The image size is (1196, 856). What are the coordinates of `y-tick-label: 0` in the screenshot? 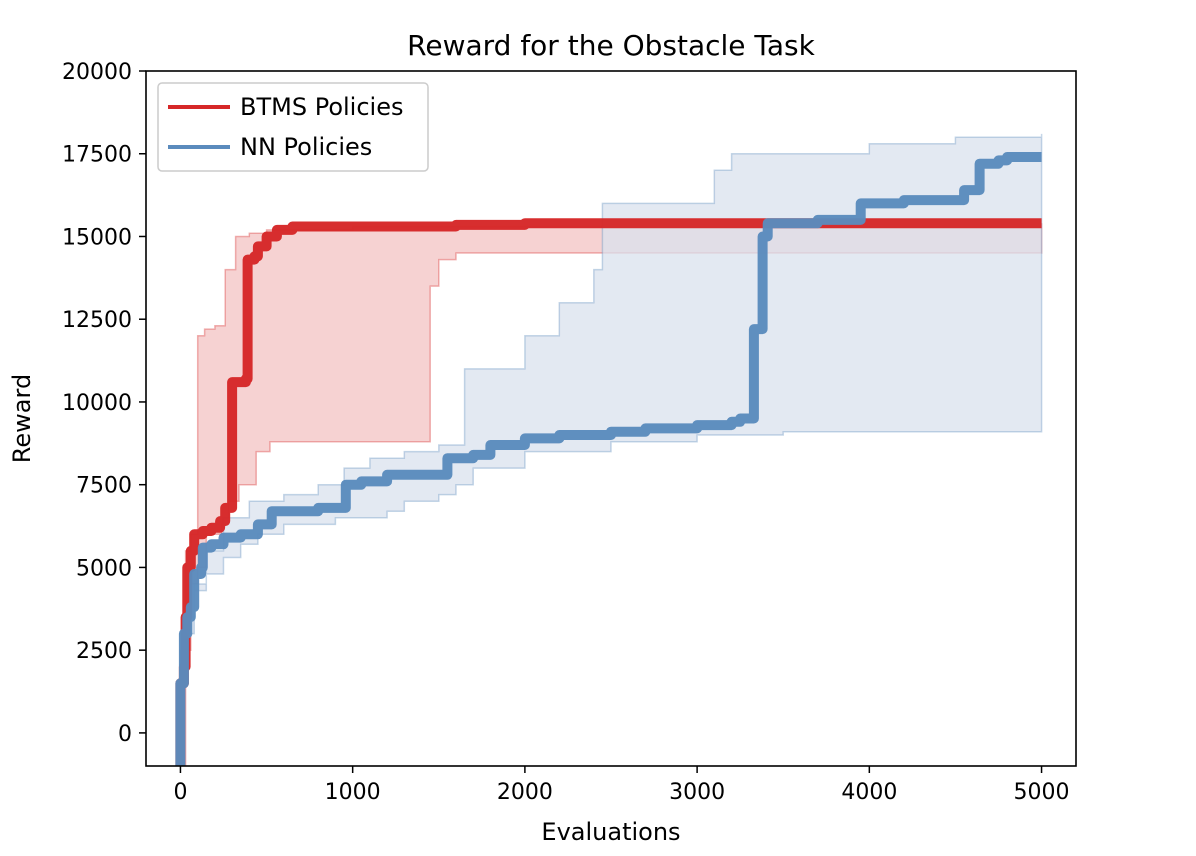 It's located at (125, 734).